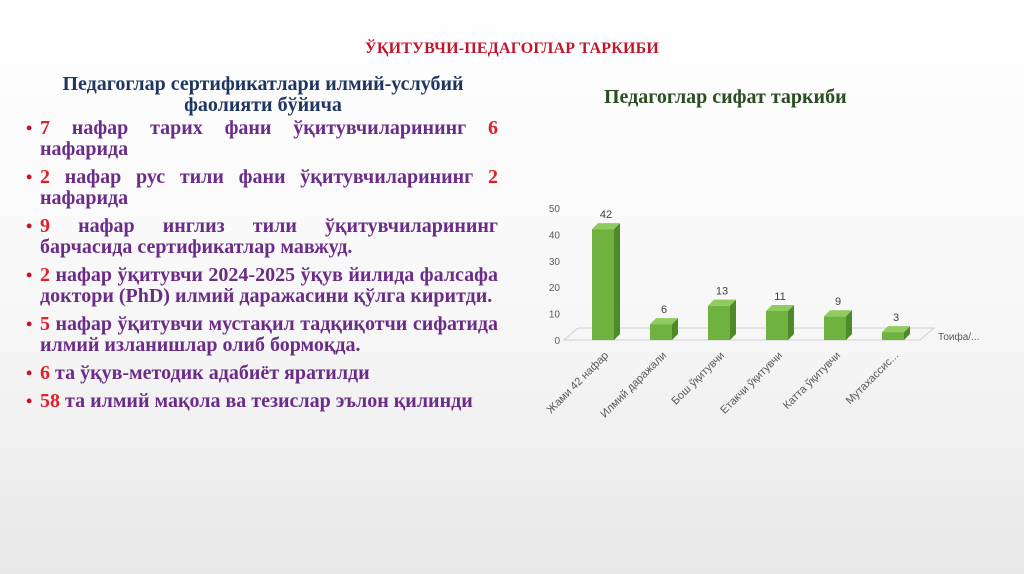 Image resolution: width=1024 pixels, height=574 pixels. What do you see at coordinates (555, 235) in the screenshot?
I see `y-tick-label: 40` at bounding box center [555, 235].